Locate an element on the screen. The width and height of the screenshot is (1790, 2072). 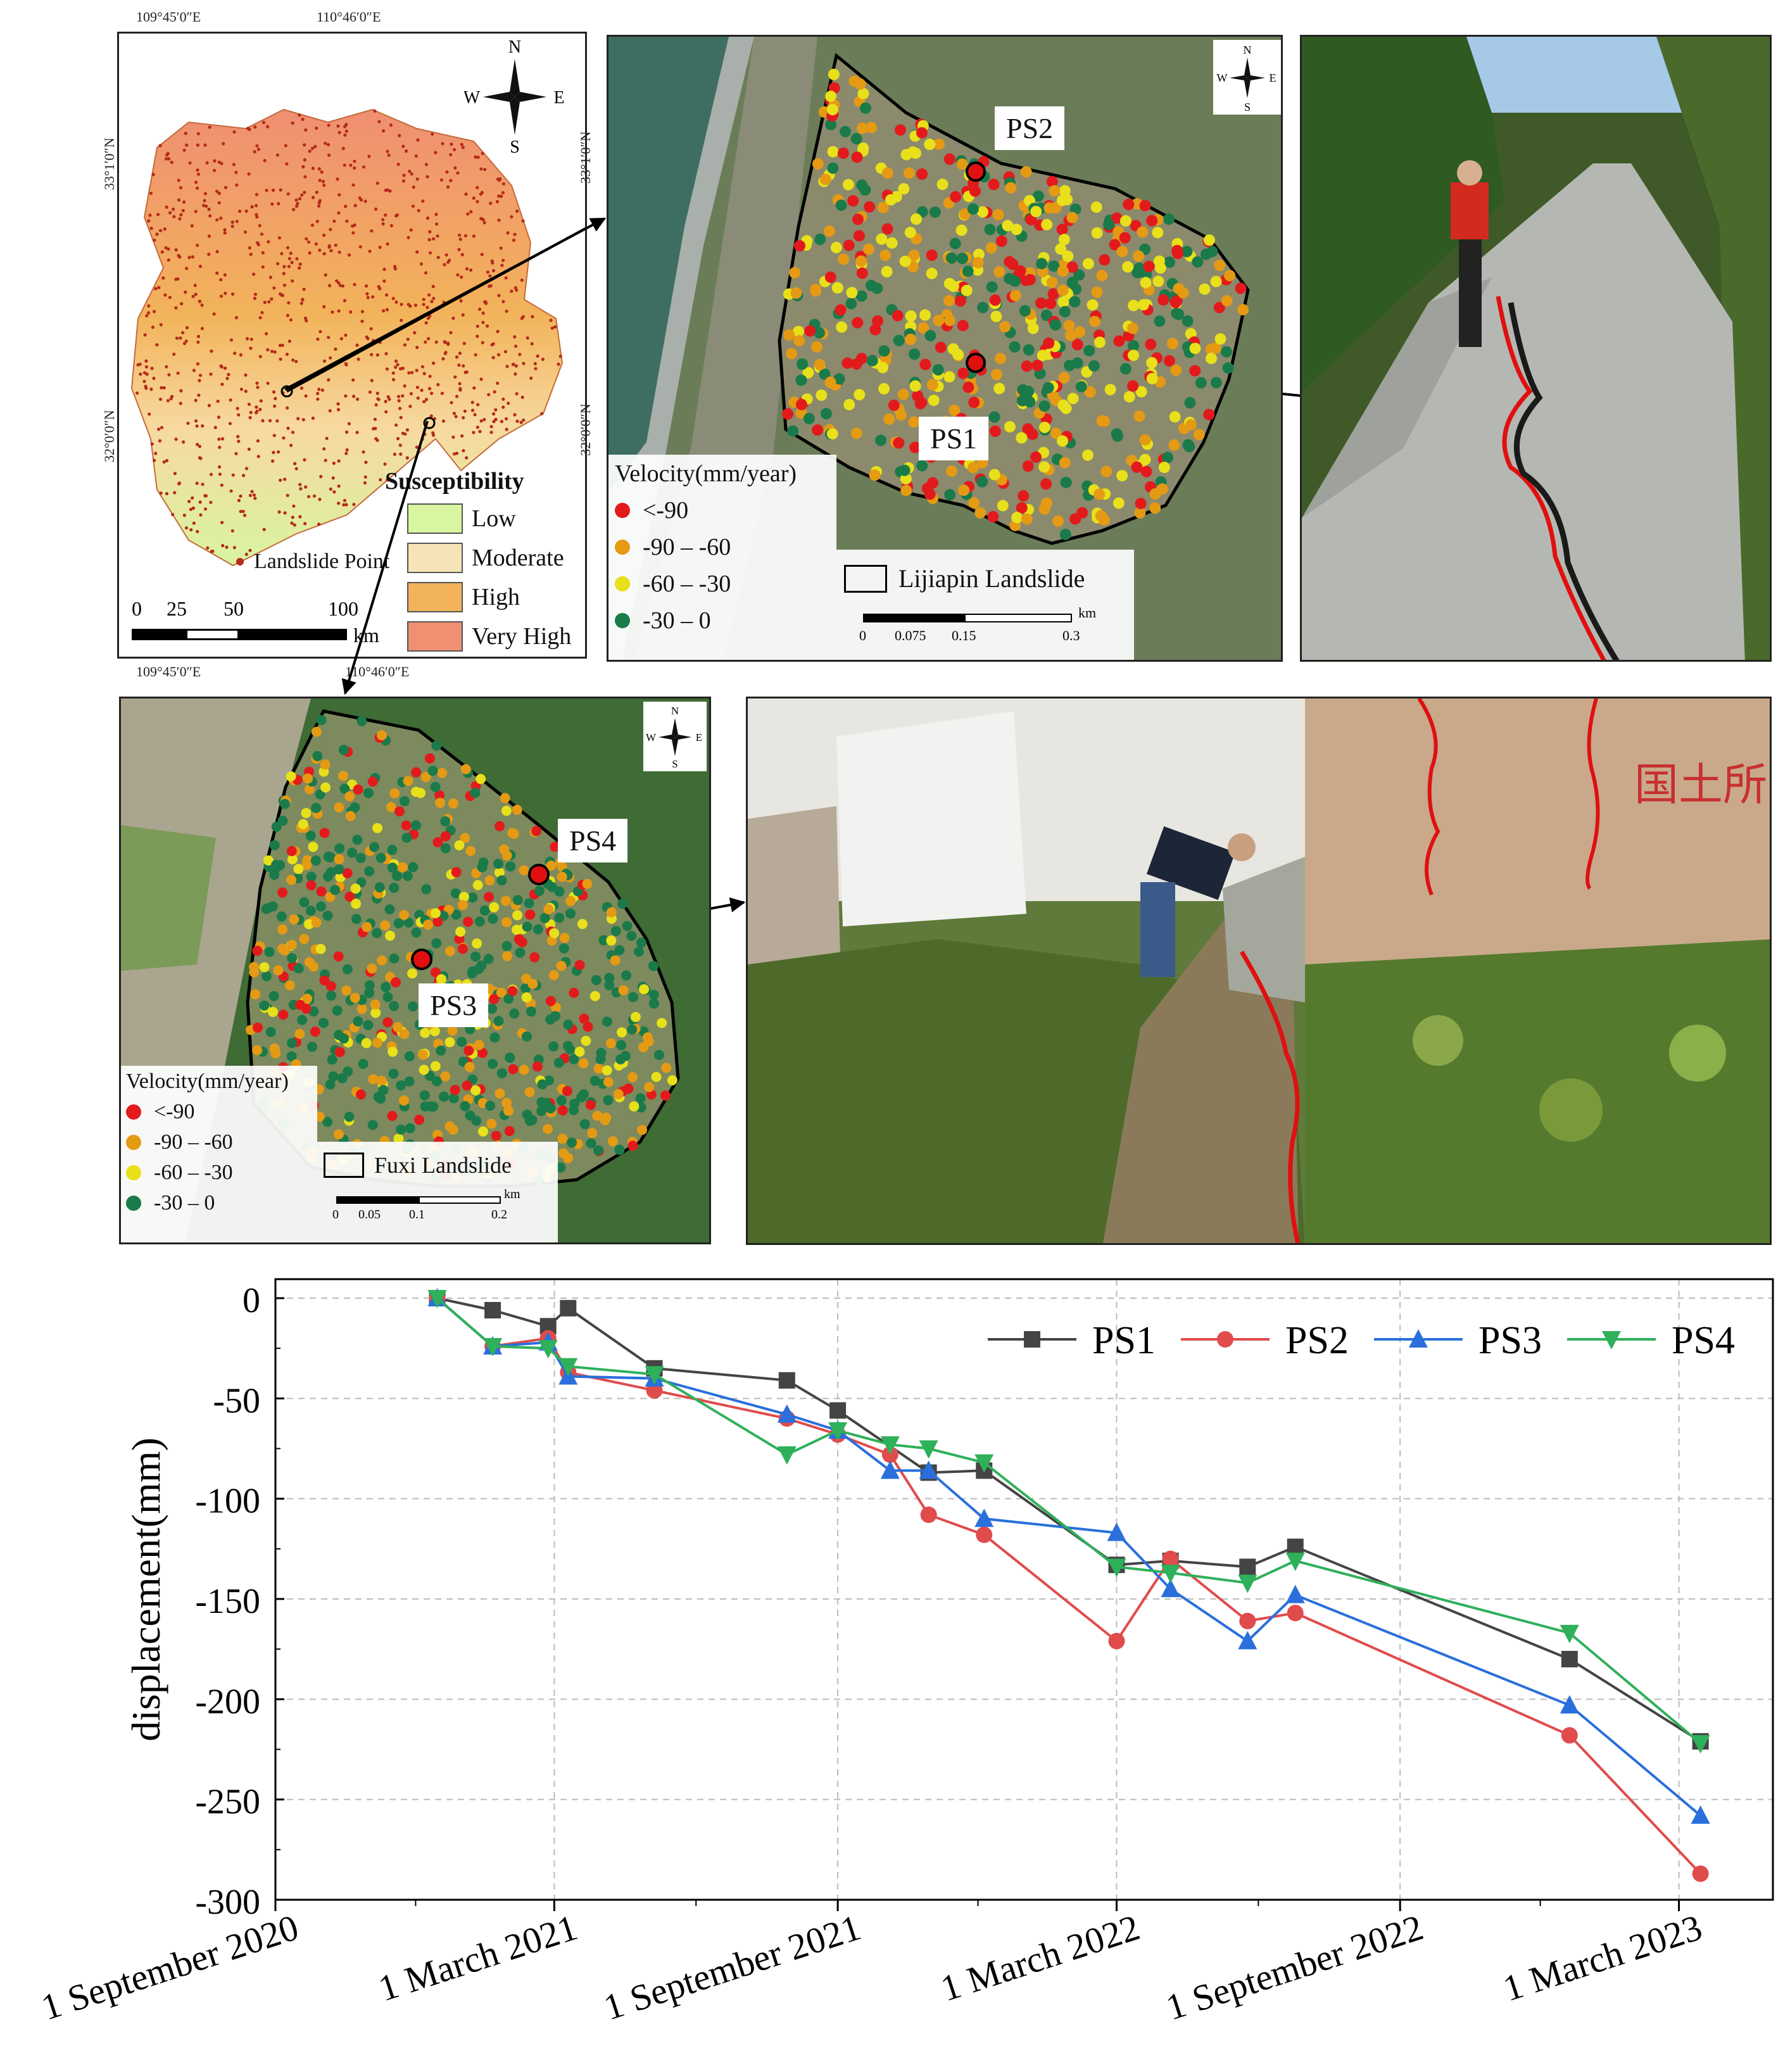
svg-text: N is located at coordinates (675, 711).